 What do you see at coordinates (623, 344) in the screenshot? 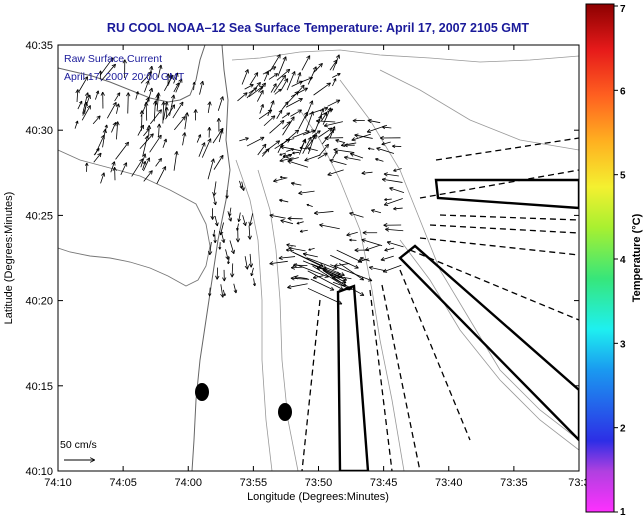
I see `colorbar-tick-label: 3` at bounding box center [623, 344].